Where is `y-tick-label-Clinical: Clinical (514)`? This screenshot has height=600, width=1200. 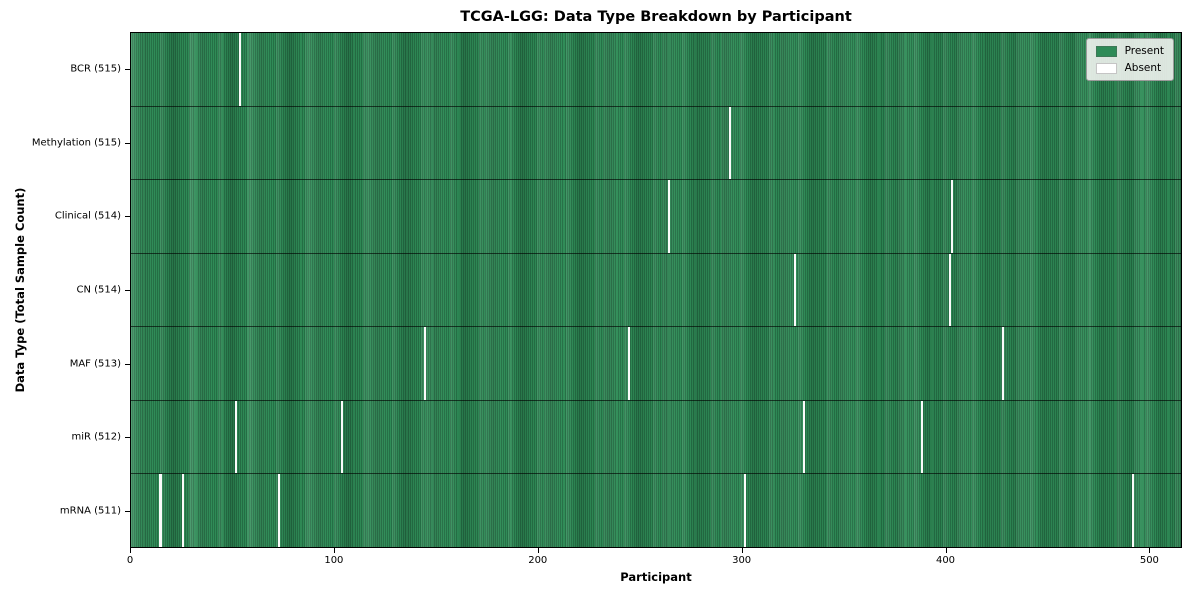 y-tick-label-Clinical: Clinical (514) is located at coordinates (87, 216).